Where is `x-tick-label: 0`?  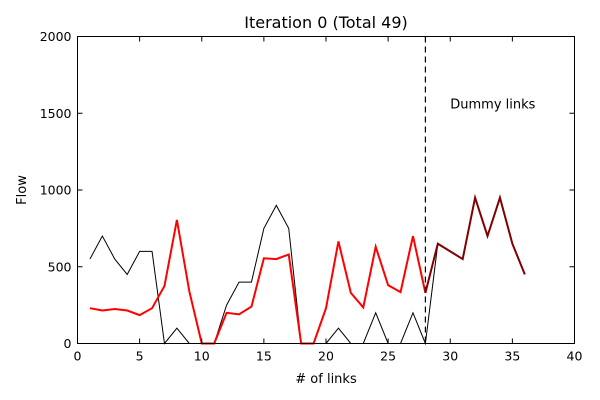 x-tick-label: 0 is located at coordinates (78, 356).